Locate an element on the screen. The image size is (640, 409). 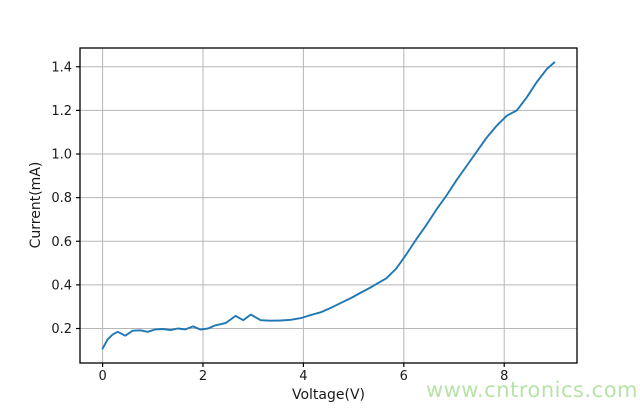
x-tick-label: 8 is located at coordinates (504, 376).